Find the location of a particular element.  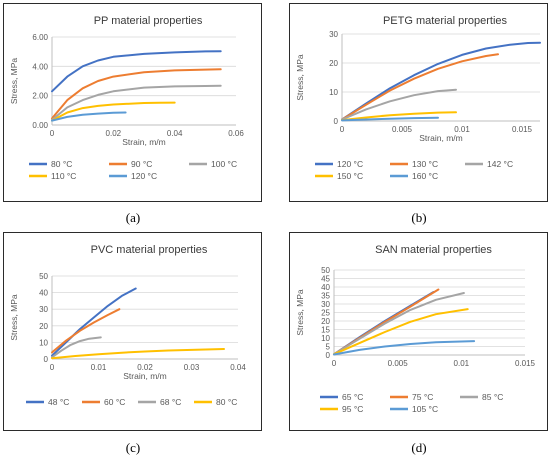

legend-label: 95 °C is located at coordinates (352, 409).